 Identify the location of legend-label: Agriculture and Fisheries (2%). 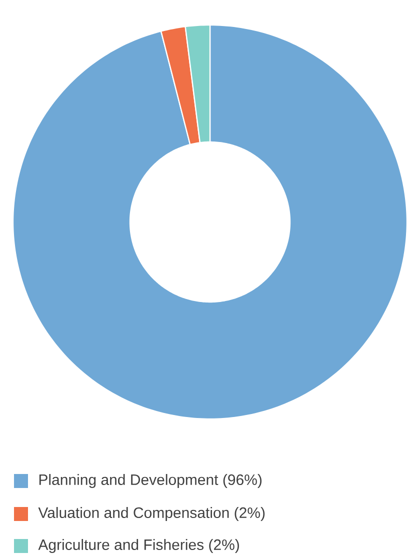
(138, 546).